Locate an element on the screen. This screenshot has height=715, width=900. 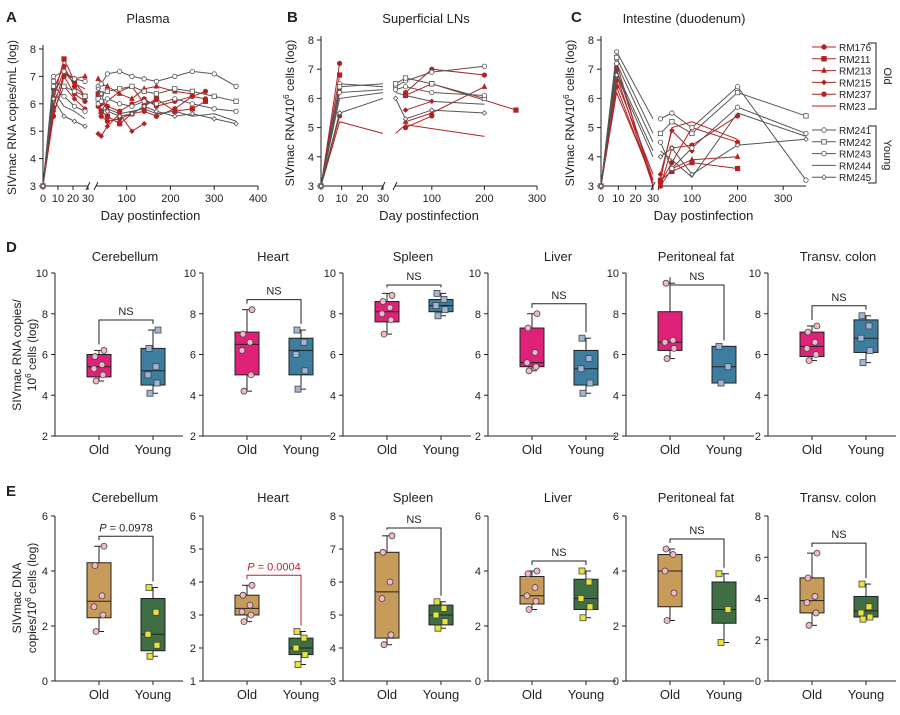
x-tick-label-a: 20 is located at coordinates (73, 199).